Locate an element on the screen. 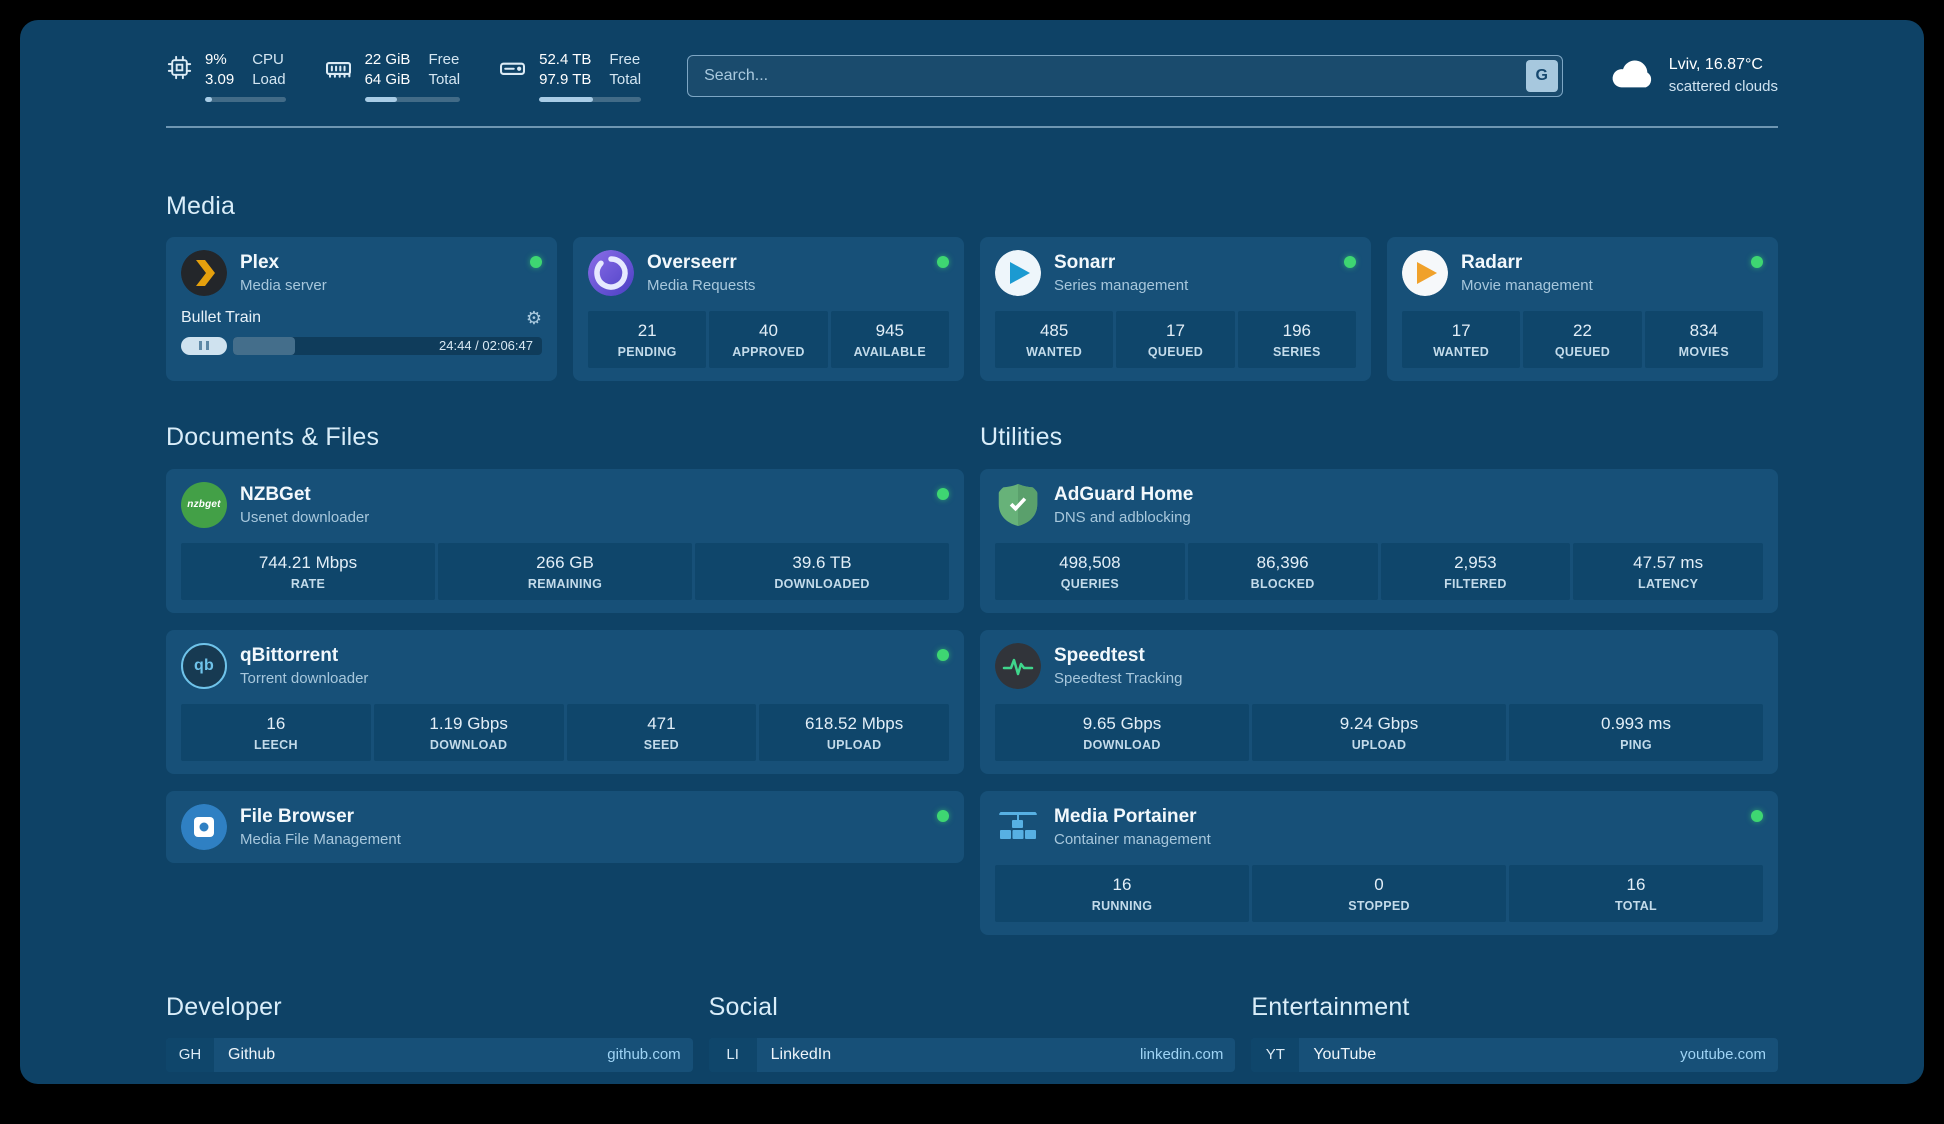  app-subtitle: Movie management is located at coordinates (1527, 285).